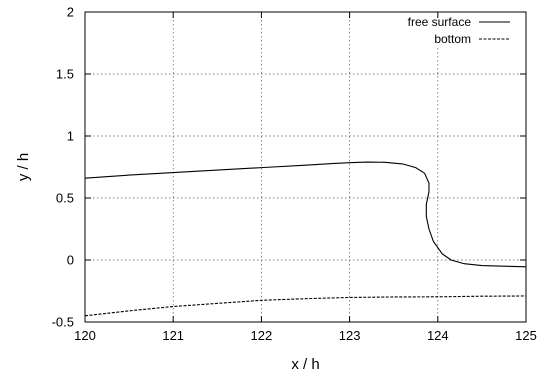 Image resolution: width=558 pixels, height=377 pixels. I want to click on series-line-bottom, so click(305, 306).